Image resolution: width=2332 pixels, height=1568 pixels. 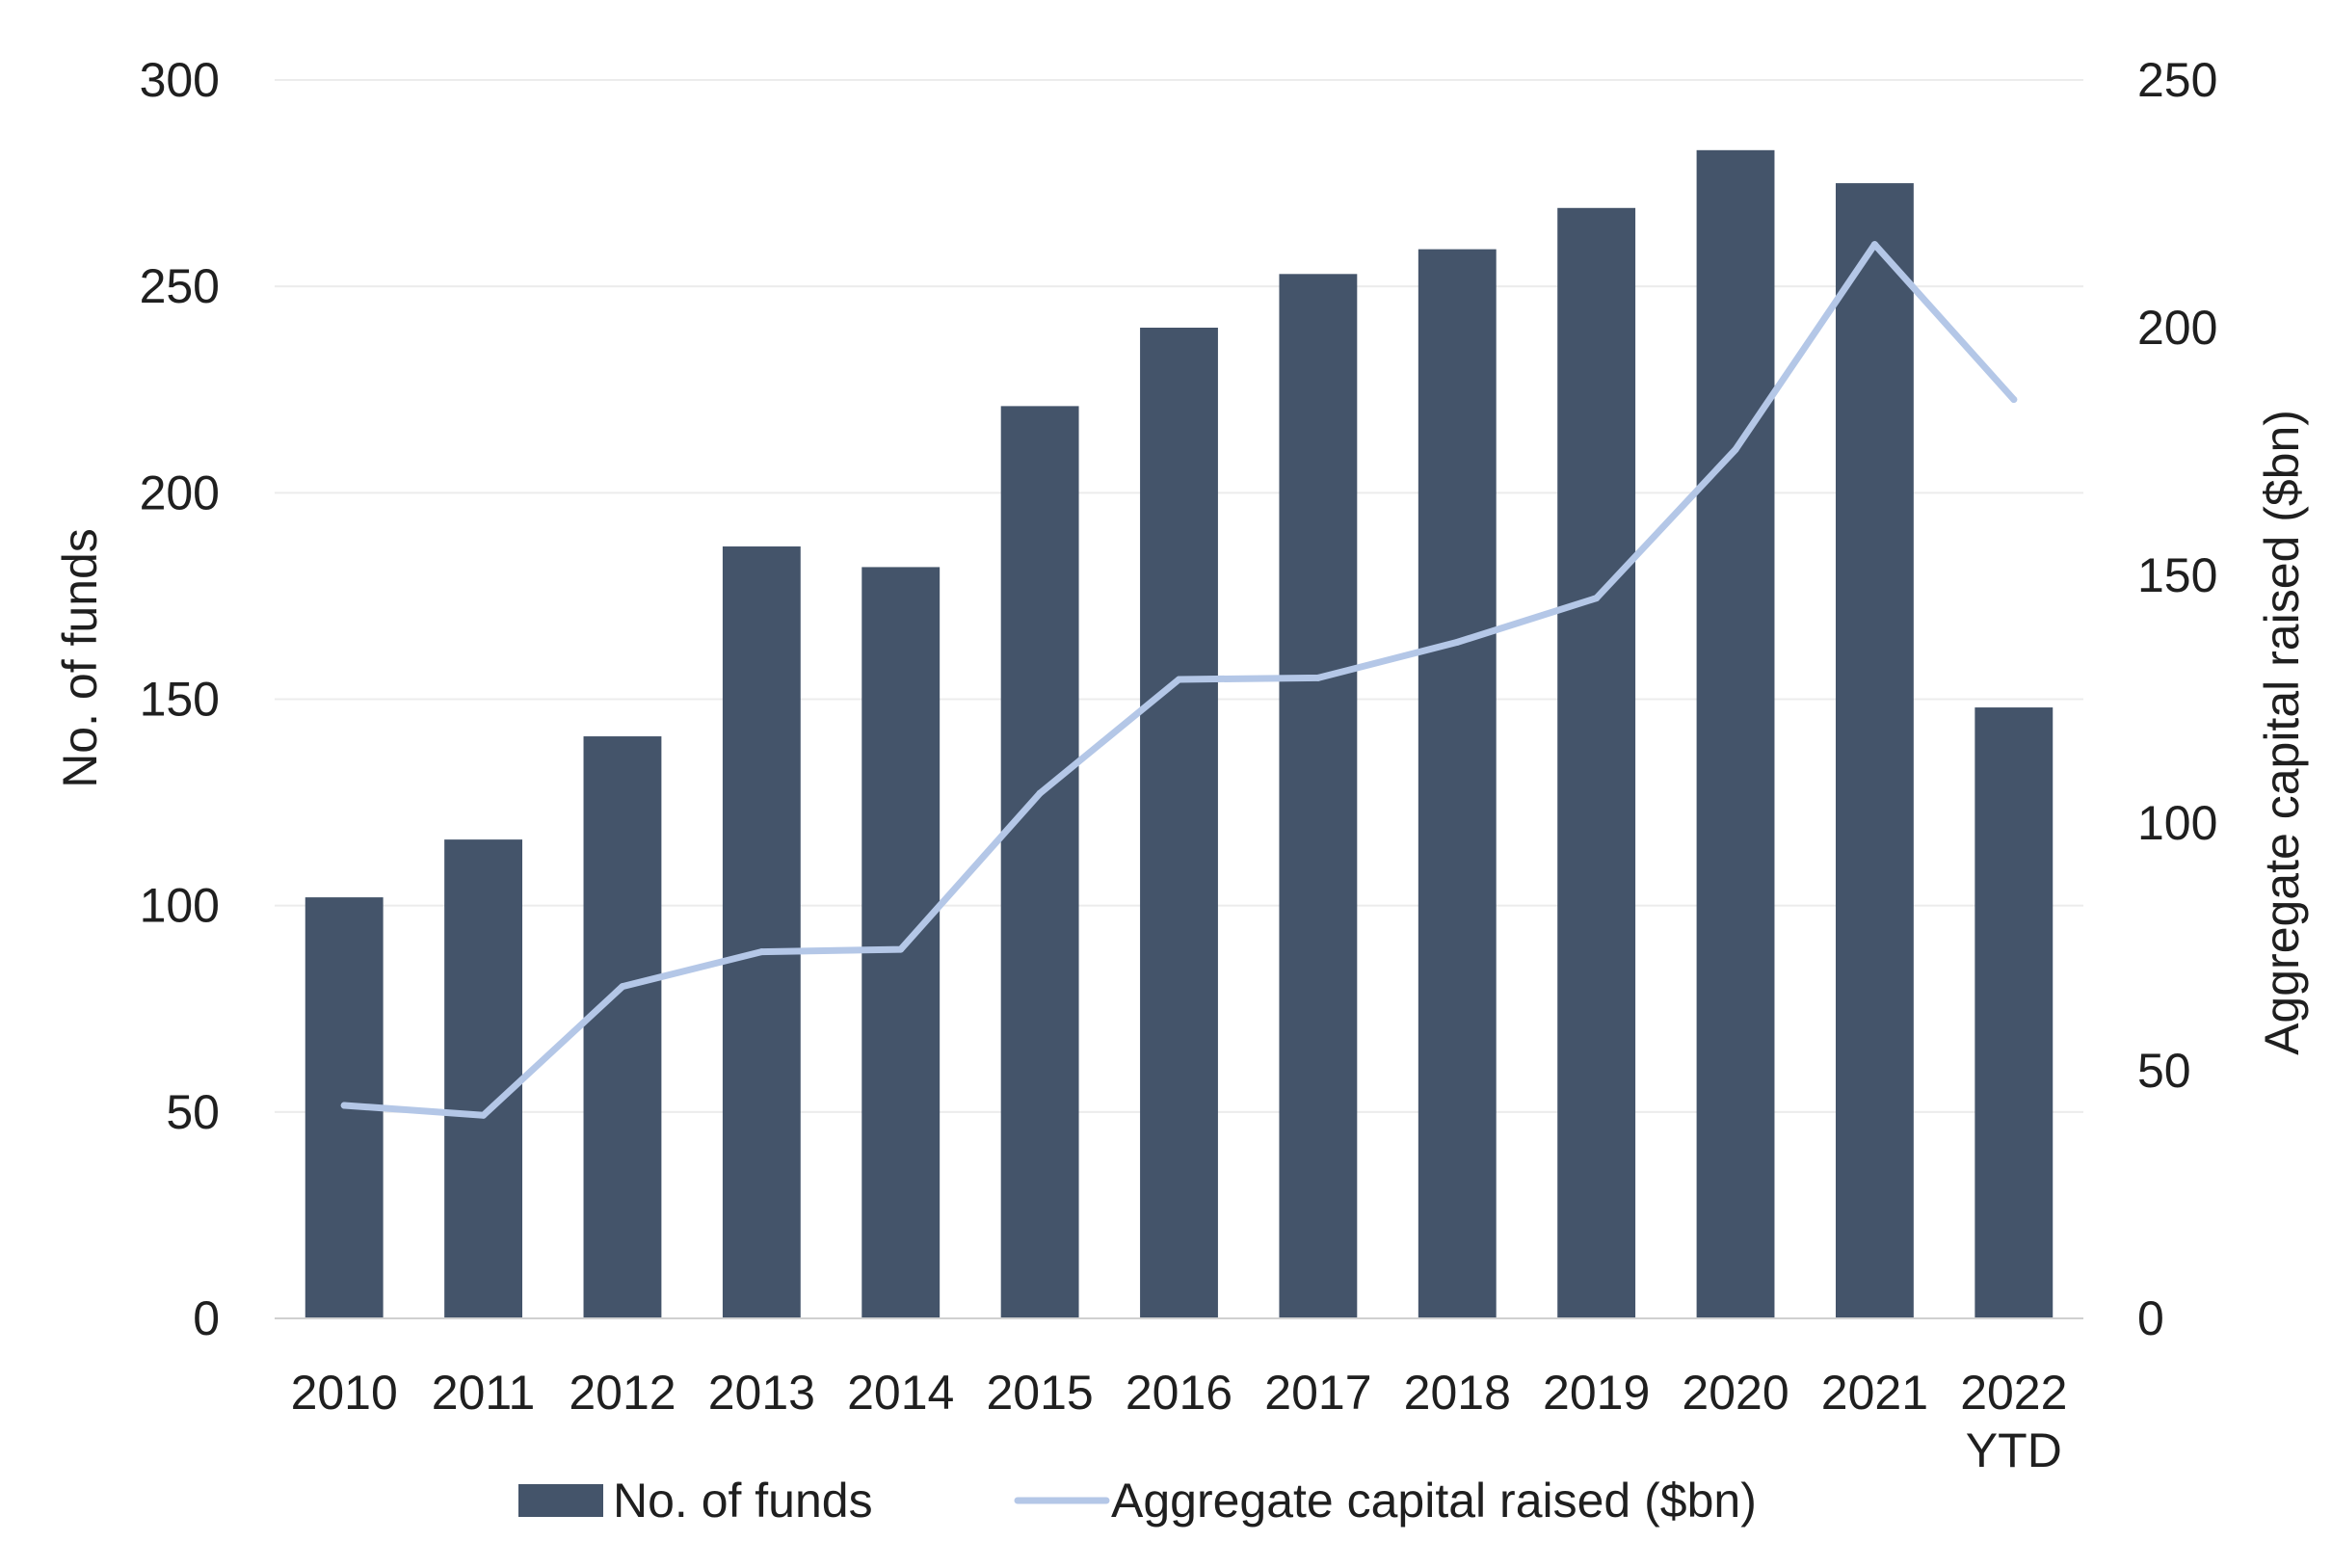 I want to click on x-tick-label: 2016, so click(x=1179, y=1393).